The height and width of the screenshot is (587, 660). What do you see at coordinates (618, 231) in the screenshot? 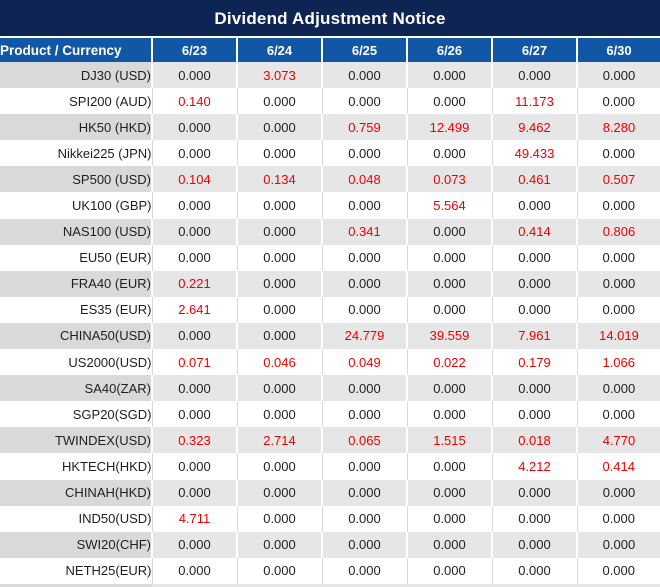
I see `value-cell: 0.806` at bounding box center [618, 231].